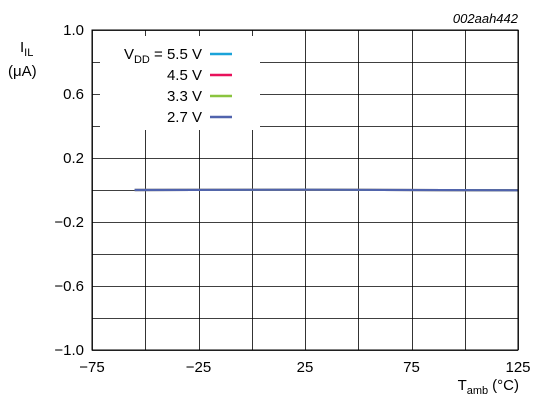  Describe the element at coordinates (486, 18) in the screenshot. I see `figure-id: 002aah442` at that location.